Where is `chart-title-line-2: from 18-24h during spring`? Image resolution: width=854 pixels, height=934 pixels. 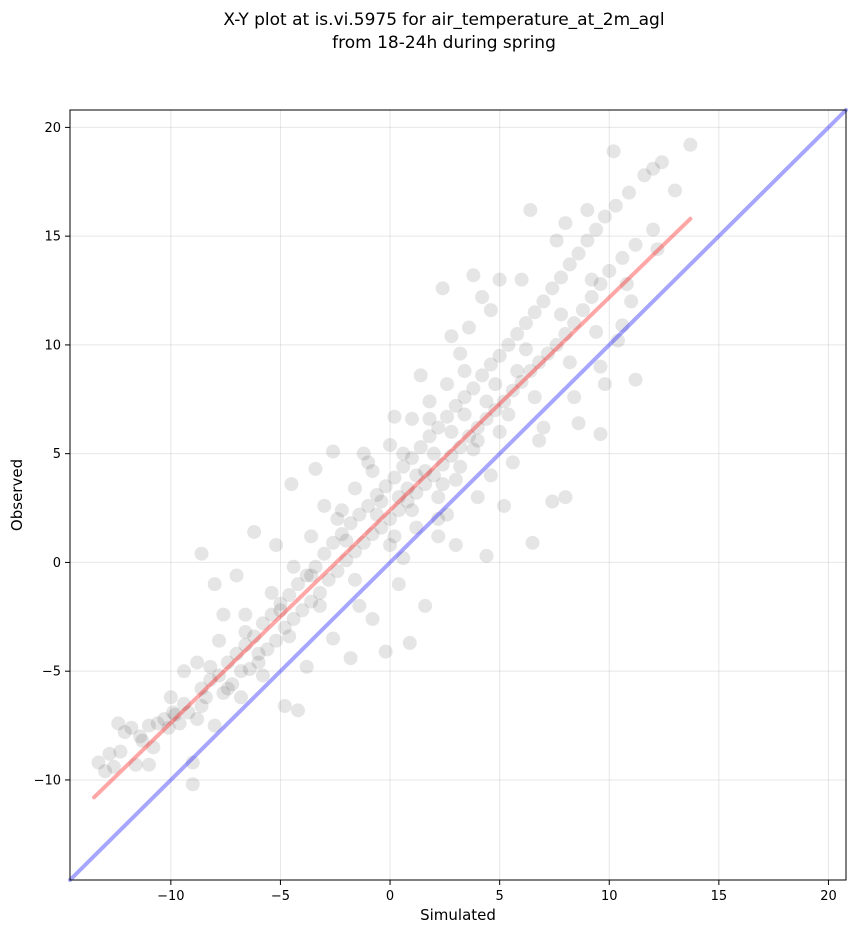 chart-title-line-2: from 18-24h during spring is located at coordinates (444, 43).